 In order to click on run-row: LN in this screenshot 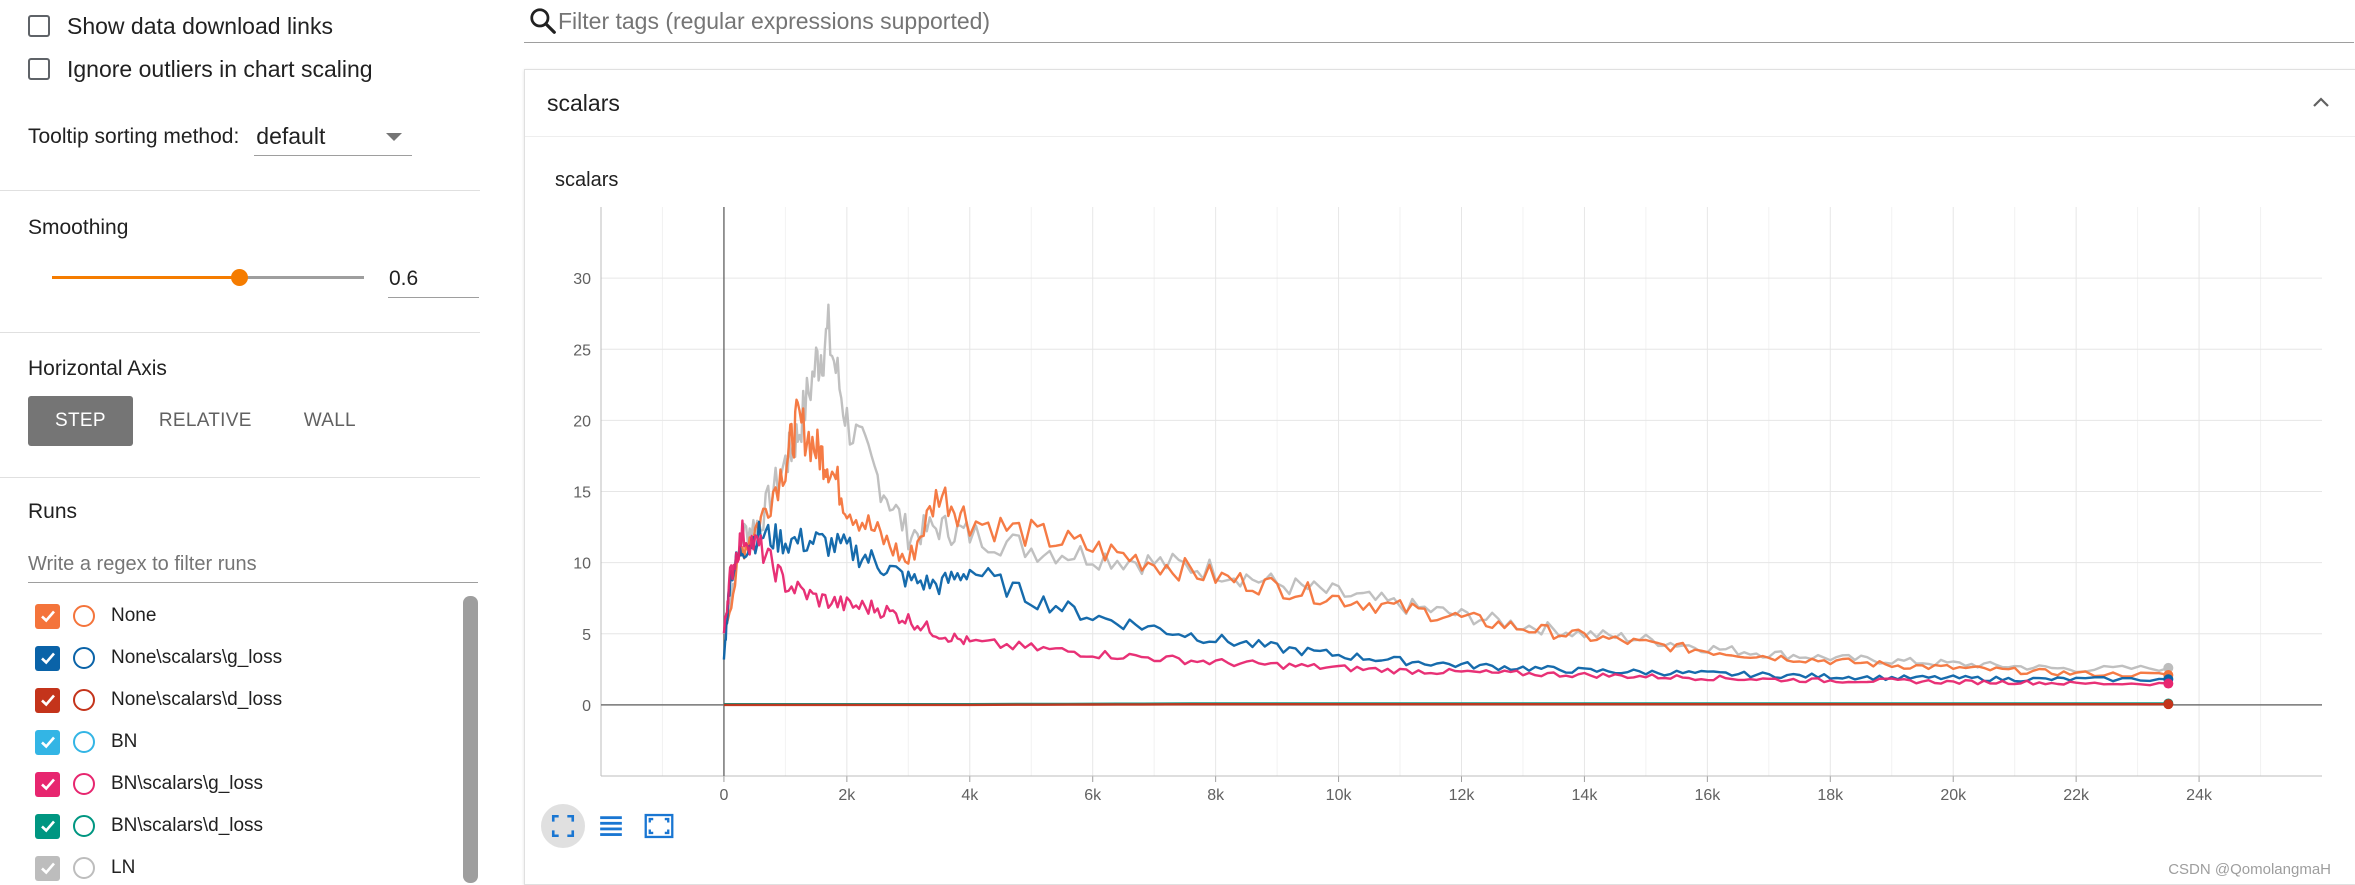, I will do `click(85, 868)`.